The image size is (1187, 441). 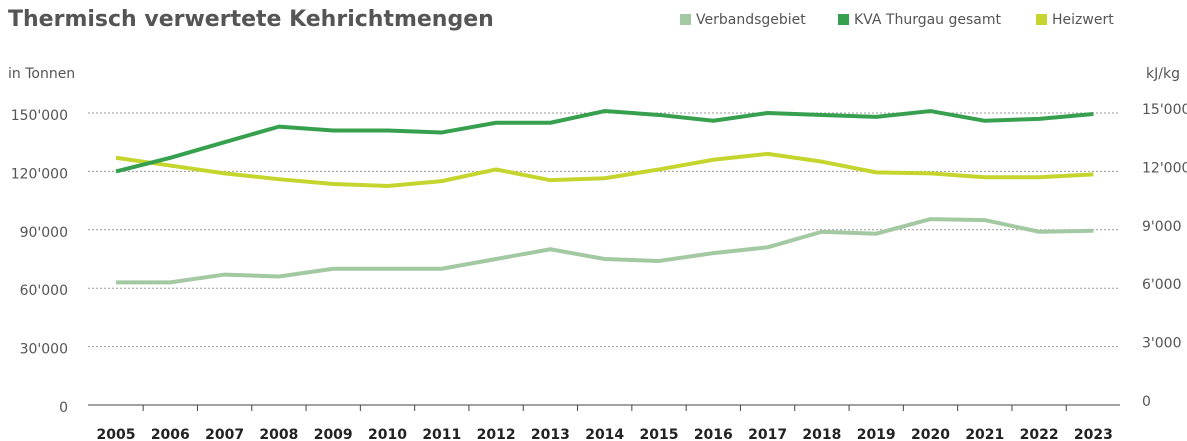 I want to click on x-tick-label: 2023, so click(x=1093, y=434).